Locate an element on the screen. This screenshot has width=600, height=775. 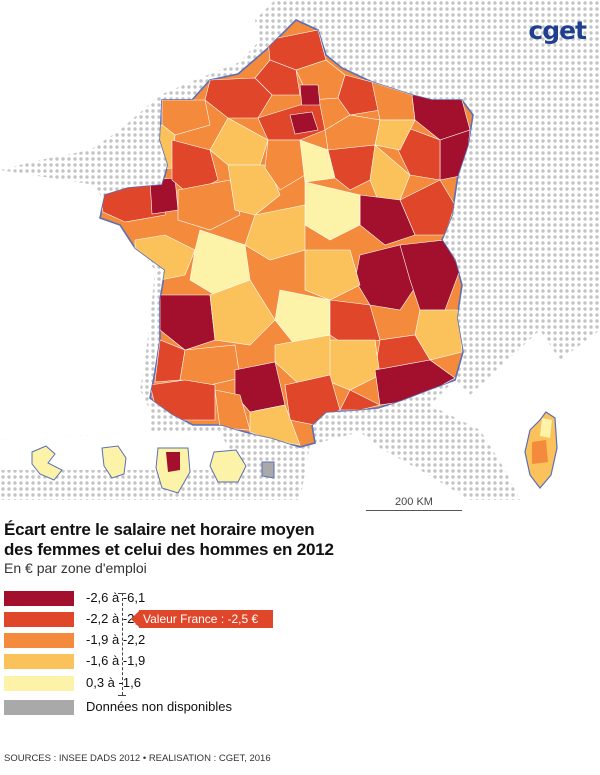
scale-bar: 200 KM is located at coordinates (414, 505).